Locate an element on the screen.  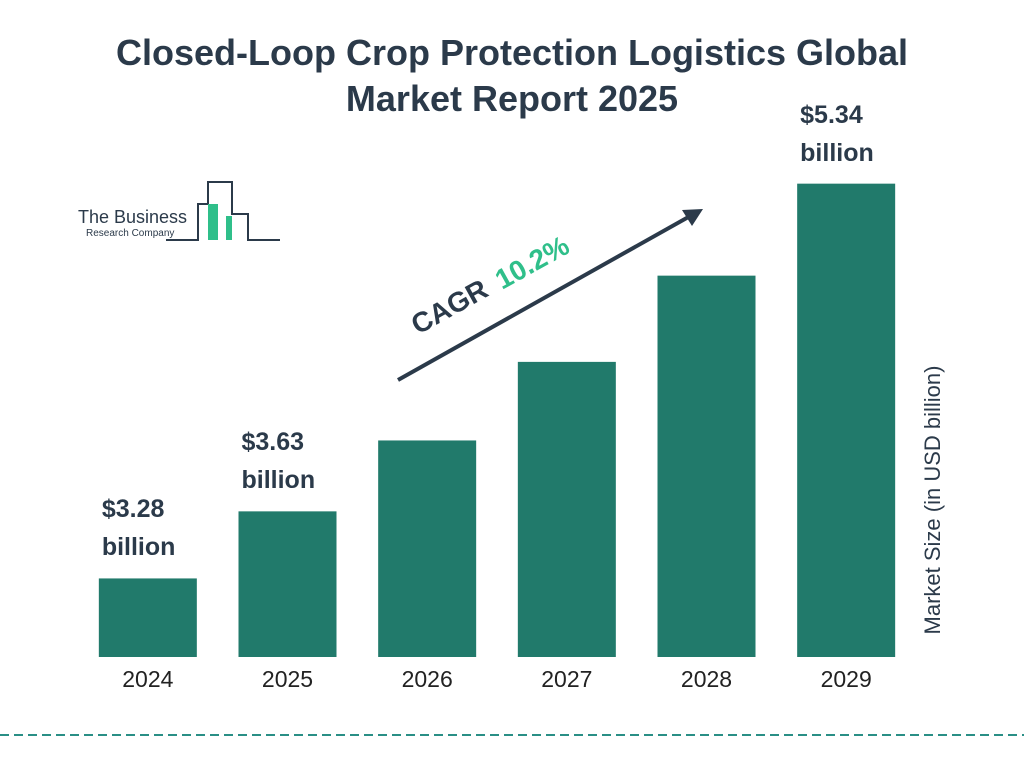
value-label: $5.34 billion is located at coordinates (837, 133).